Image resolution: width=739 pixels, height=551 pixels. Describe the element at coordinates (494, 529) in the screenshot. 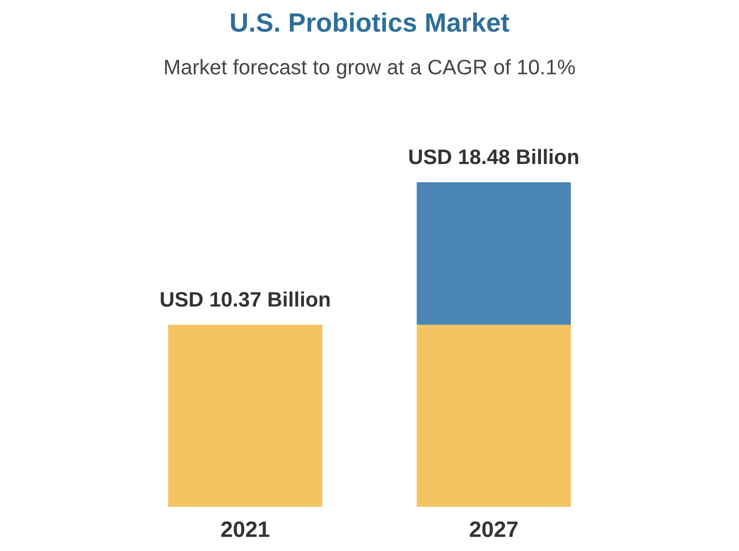

I see `x-tick-label: 2027` at that location.